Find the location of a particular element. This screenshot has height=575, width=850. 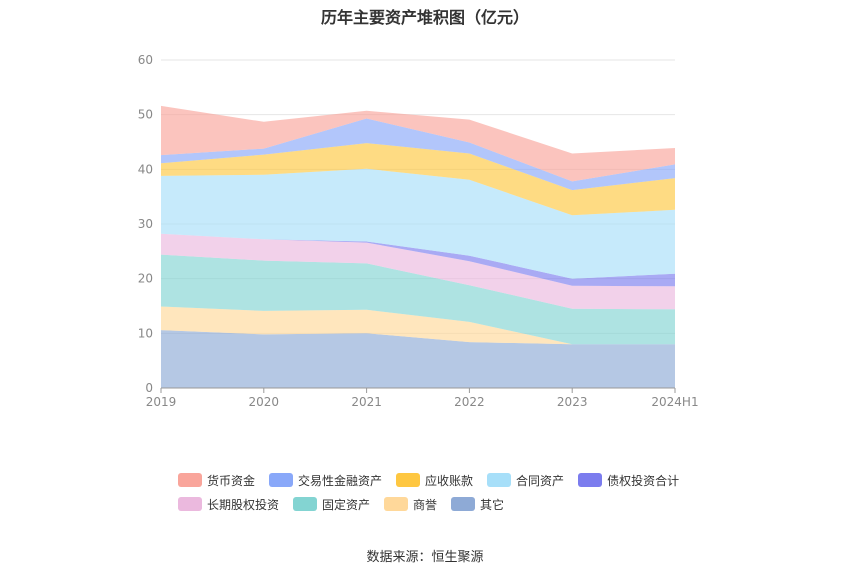

legend-label: 长期股权投资 is located at coordinates (243, 504).